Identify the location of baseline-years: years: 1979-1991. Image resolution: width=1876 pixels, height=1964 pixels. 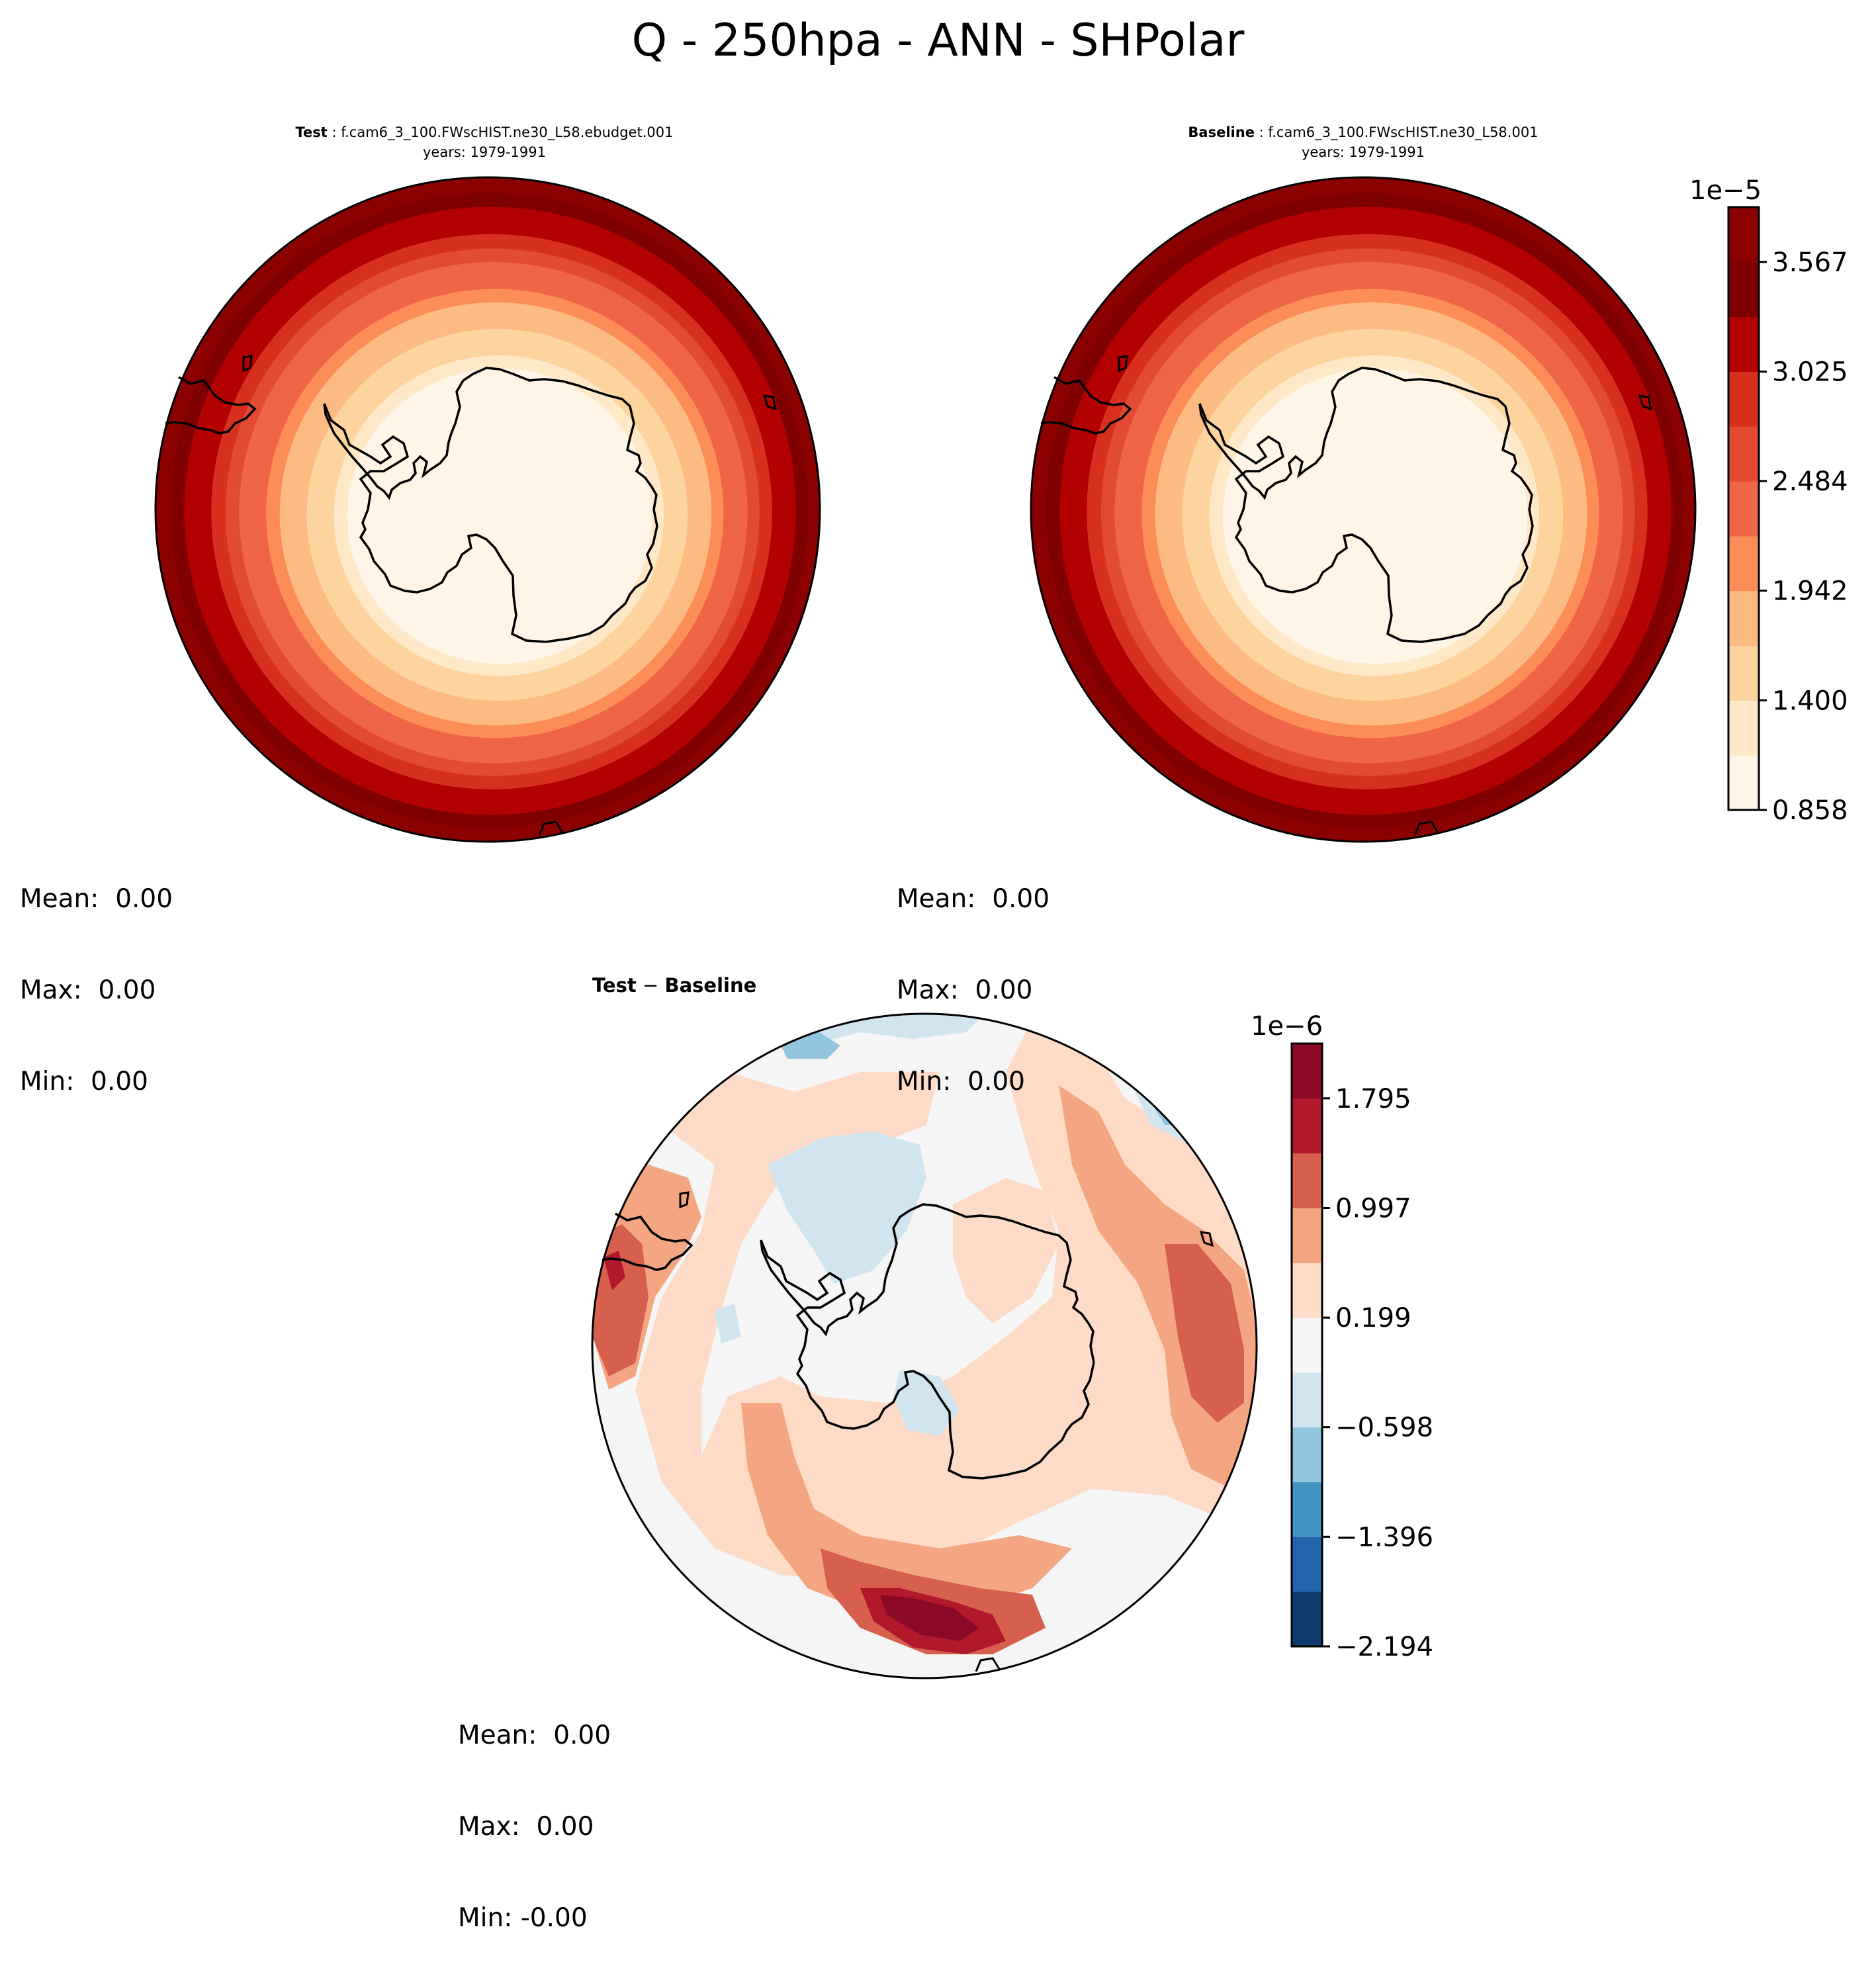
(1363, 152).